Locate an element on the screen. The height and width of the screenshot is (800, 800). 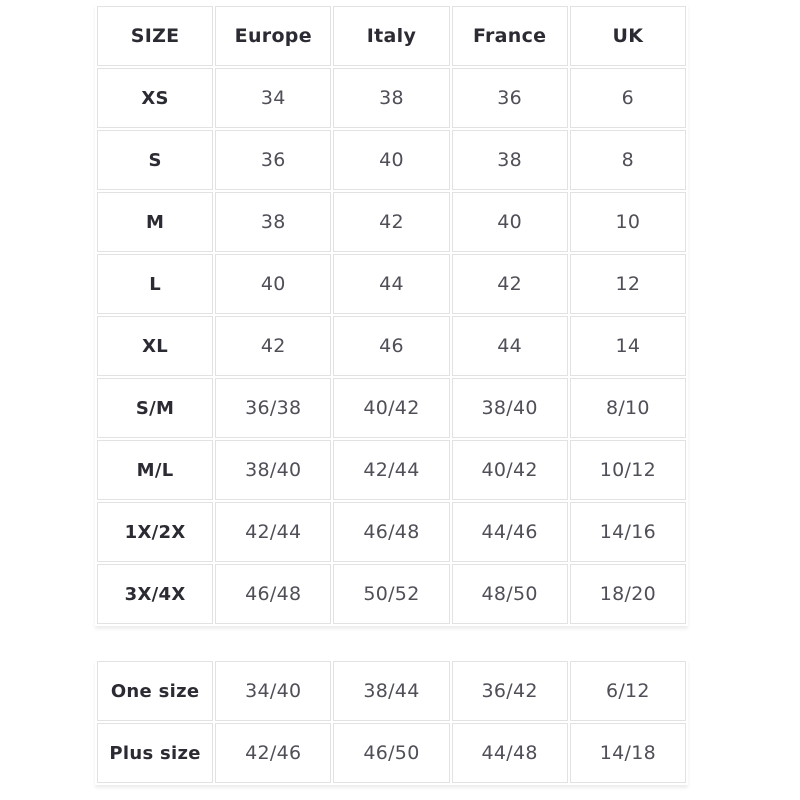
uk-value: 18/20 is located at coordinates (627, 594).